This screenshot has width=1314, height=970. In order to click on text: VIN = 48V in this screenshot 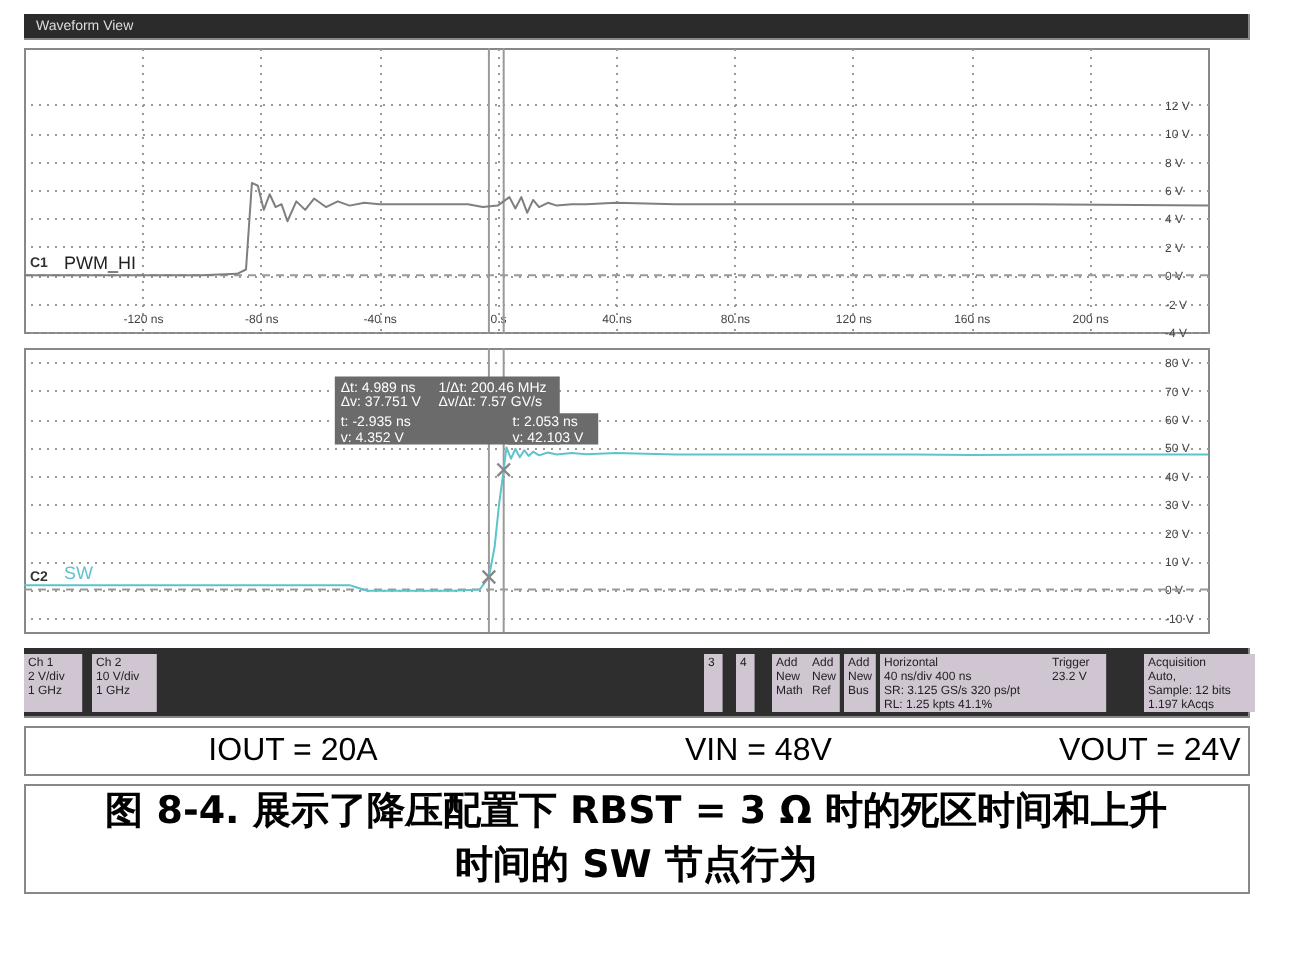, I will do `click(759, 751)`.